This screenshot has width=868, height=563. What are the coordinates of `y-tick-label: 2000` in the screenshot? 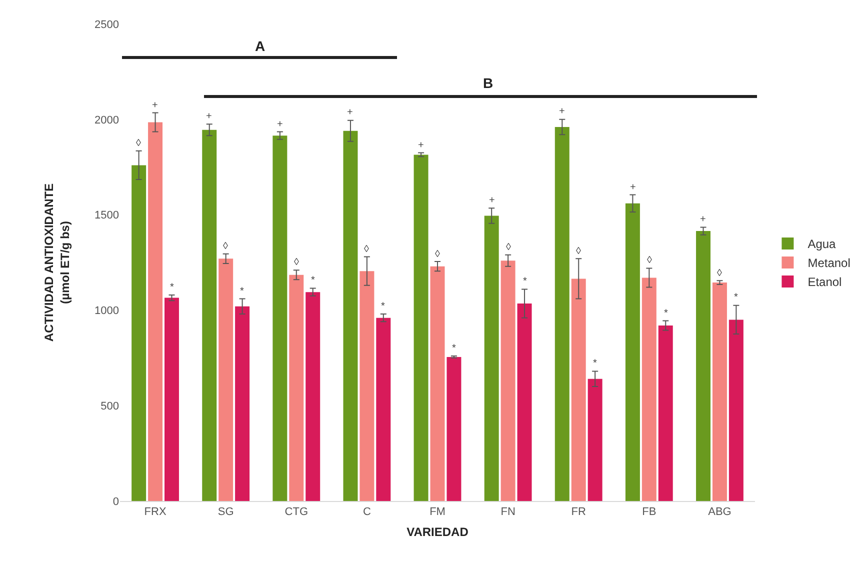 It's located at (106, 120).